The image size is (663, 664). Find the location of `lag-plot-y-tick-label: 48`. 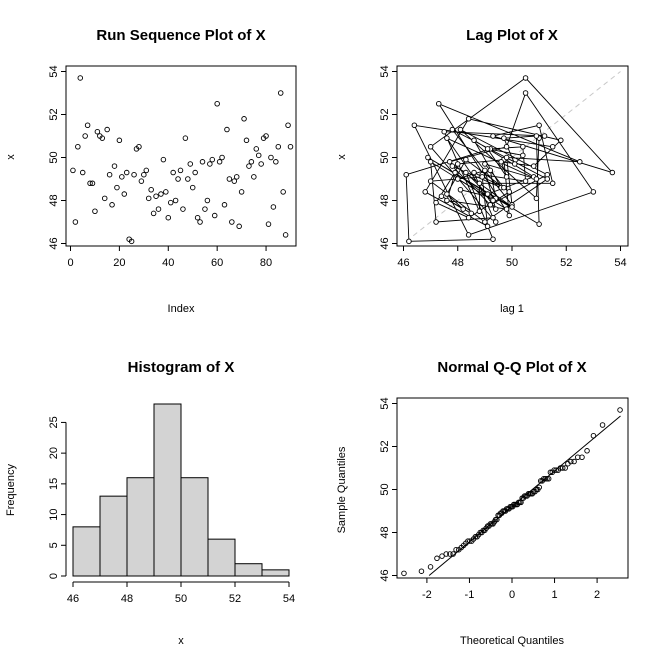

lag-plot-y-tick-label: 48 is located at coordinates (385, 200).